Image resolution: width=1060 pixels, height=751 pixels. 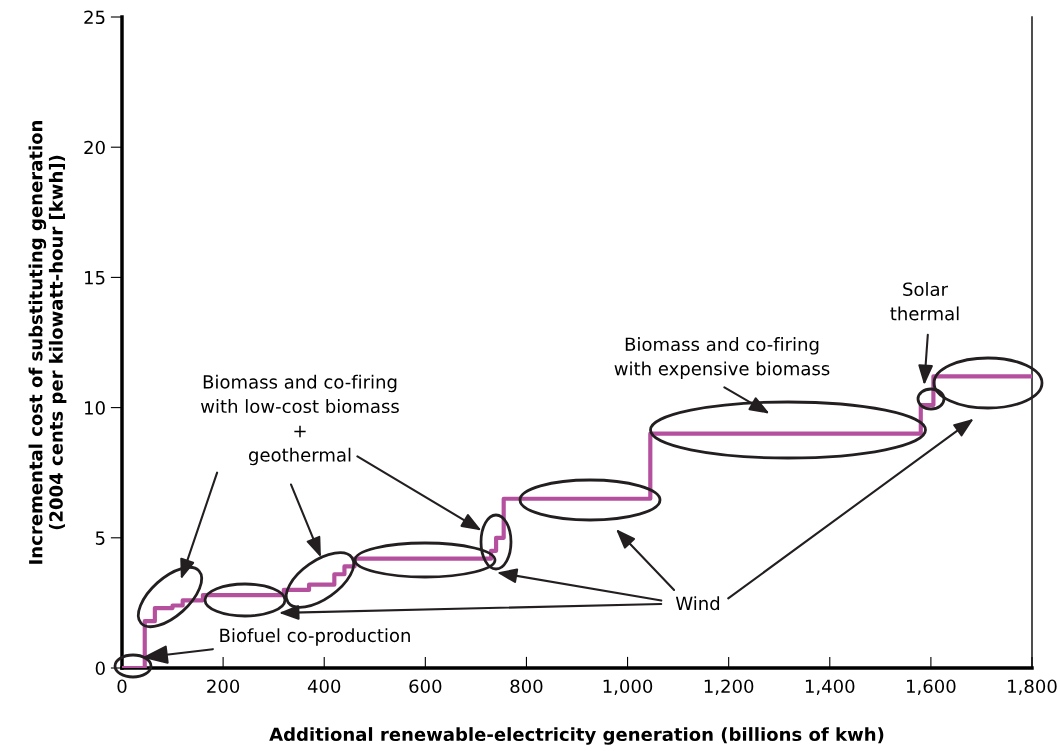 I want to click on y-axis-title: Incremental cost of substituting generation (2004 cents per kilowatt-hour [kwh]), so click(x=47, y=342).